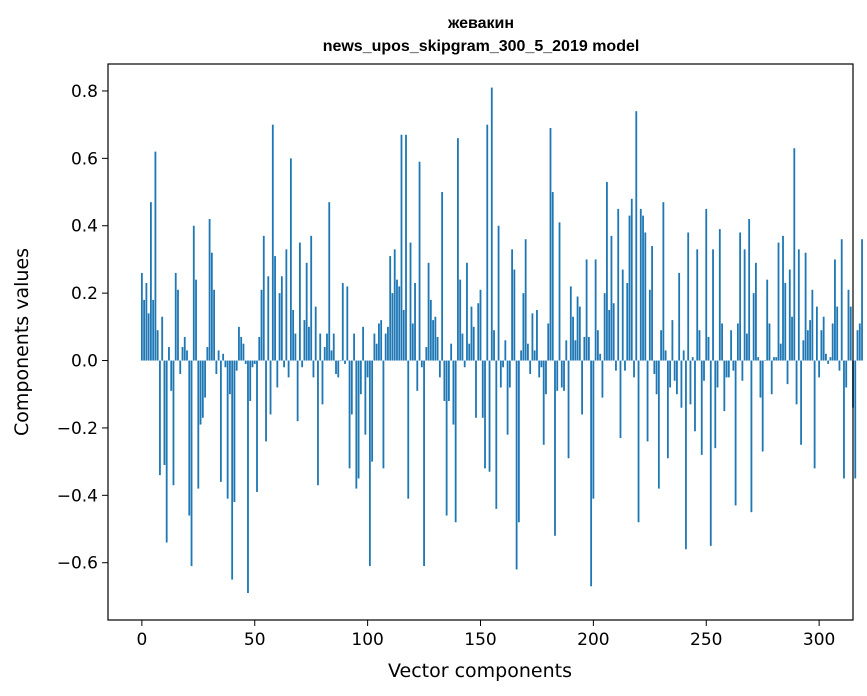 The height and width of the screenshot is (696, 867). Describe the element at coordinates (84, 362) in the screenshot. I see `y-tick-label: 0.0` at that location.